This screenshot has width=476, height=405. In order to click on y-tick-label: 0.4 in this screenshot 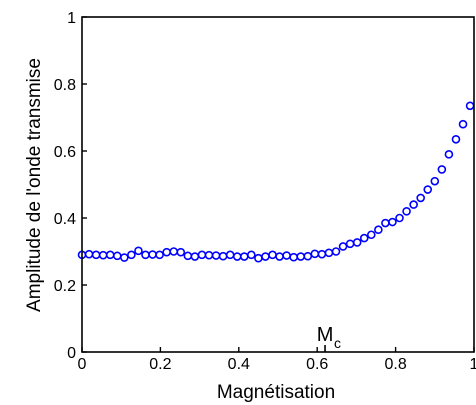, I will do `click(65, 219)`.